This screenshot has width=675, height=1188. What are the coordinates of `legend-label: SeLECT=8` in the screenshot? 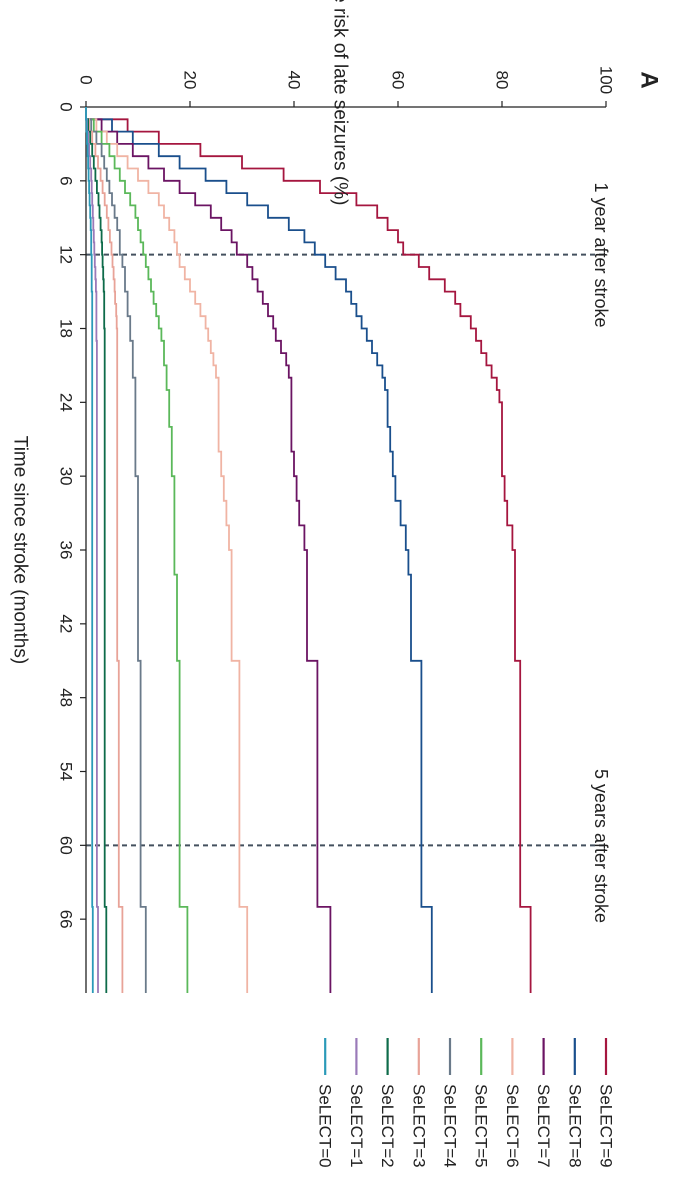 It's located at (574, 1126).